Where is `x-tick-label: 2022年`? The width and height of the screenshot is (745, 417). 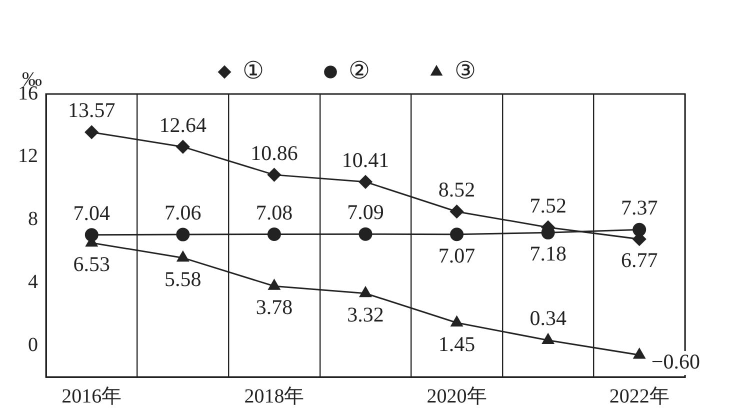 x-tick-label: 2022年 is located at coordinates (639, 396).